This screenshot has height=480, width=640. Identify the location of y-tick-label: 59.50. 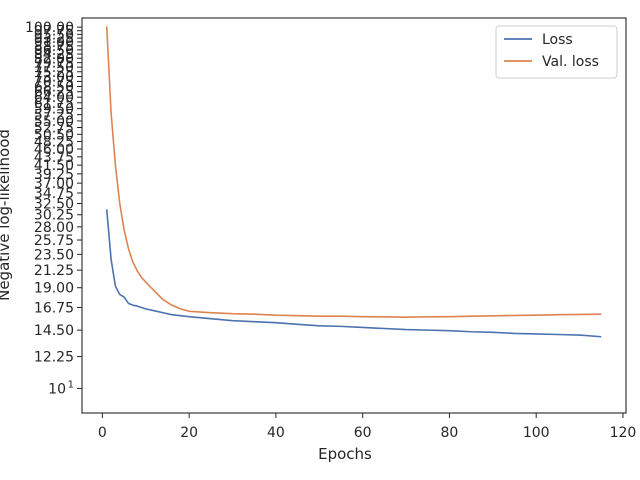
(54, 110).